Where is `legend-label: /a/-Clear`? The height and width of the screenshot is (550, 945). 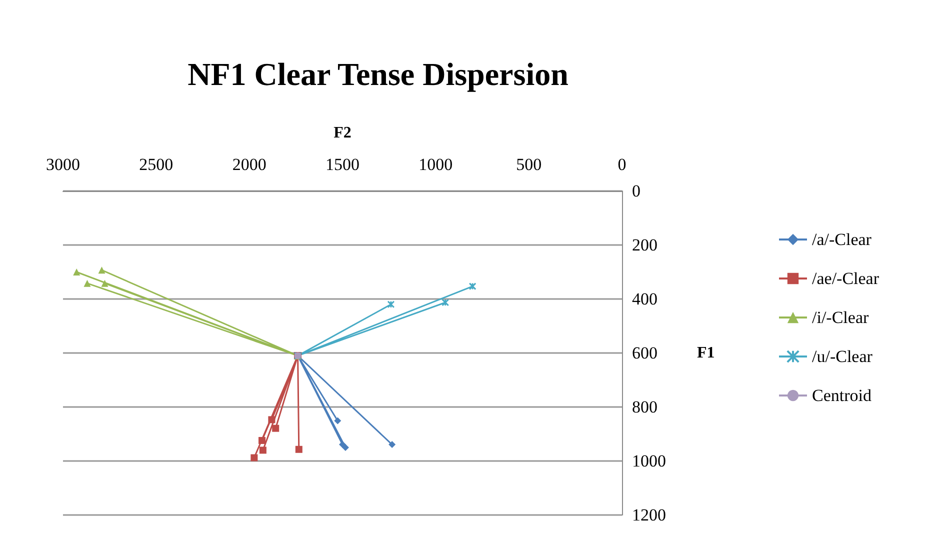 legend-label: /a/-Clear is located at coordinates (842, 239).